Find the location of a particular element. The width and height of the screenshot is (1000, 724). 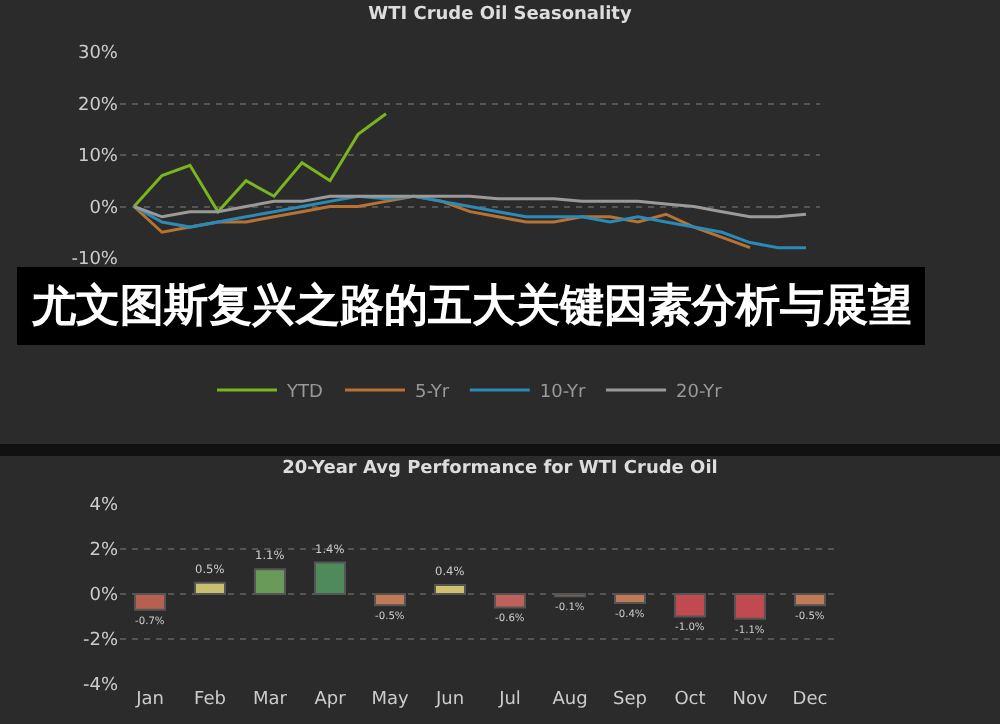

legend-label: 10-Yr is located at coordinates (563, 393).